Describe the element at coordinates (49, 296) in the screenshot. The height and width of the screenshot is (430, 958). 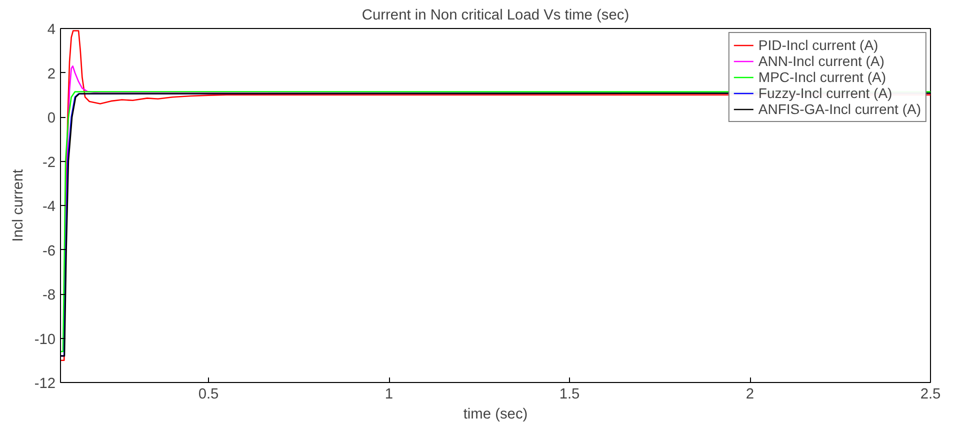
I see `y-tick-label: -8` at that location.